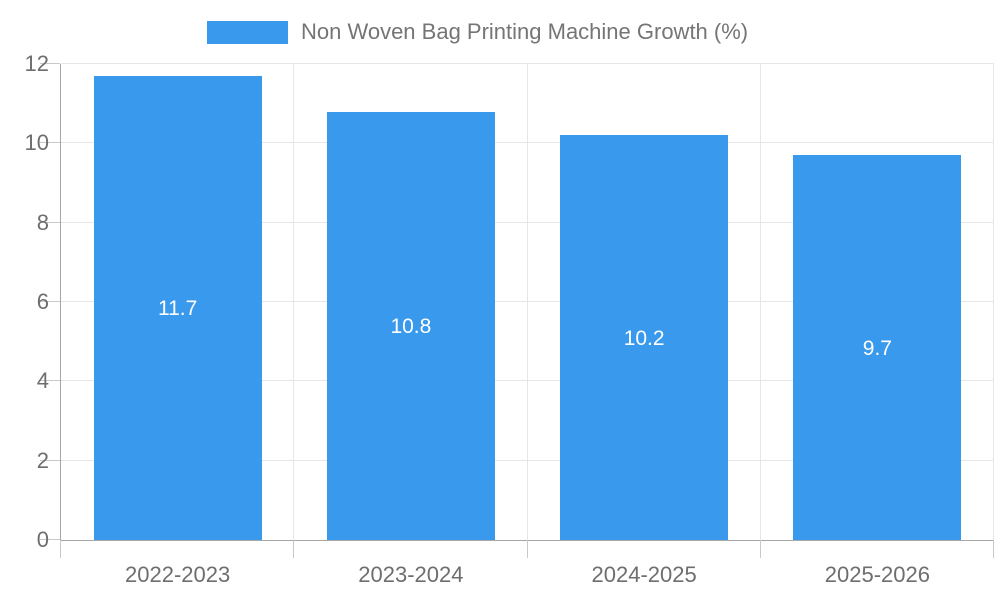 This screenshot has height=600, width=1000. I want to click on y-axis-tick-label: 8, so click(42, 222).